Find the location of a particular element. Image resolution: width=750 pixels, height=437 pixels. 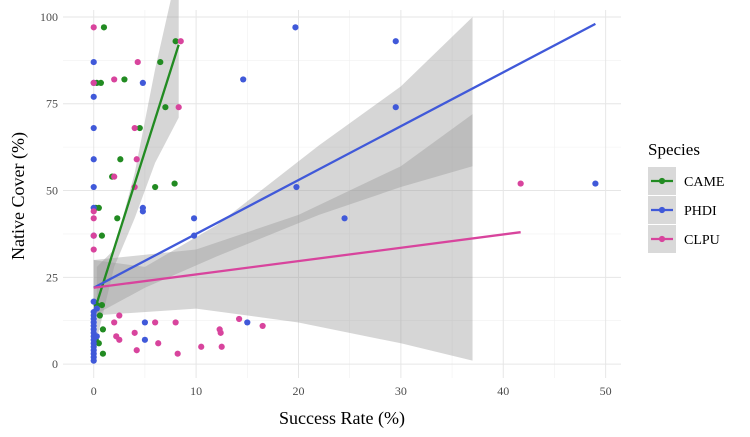

fit-line-came is located at coordinates (137, 174).